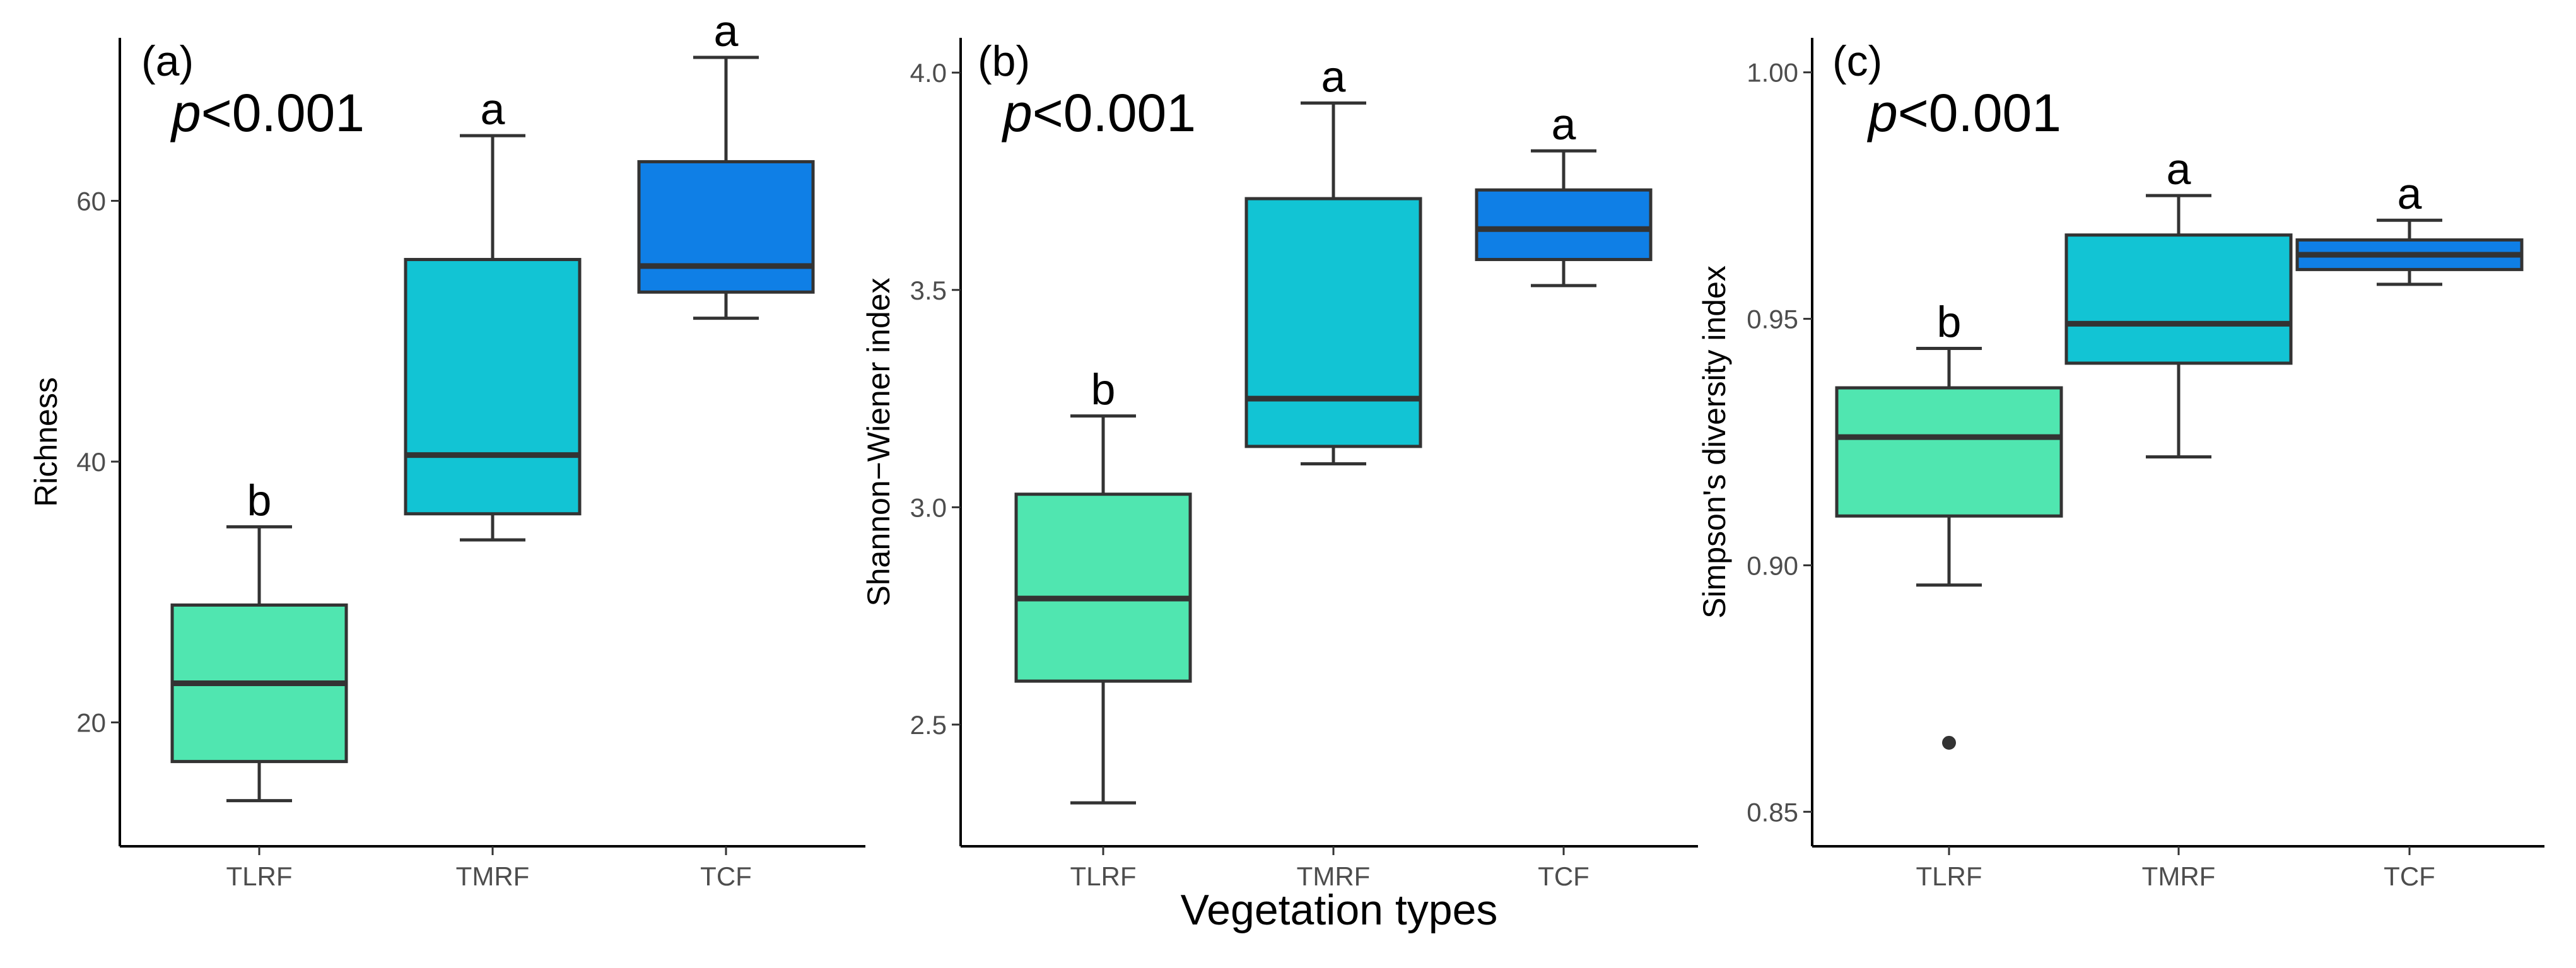  I want to click on y-tick-label: 40, so click(91, 462).